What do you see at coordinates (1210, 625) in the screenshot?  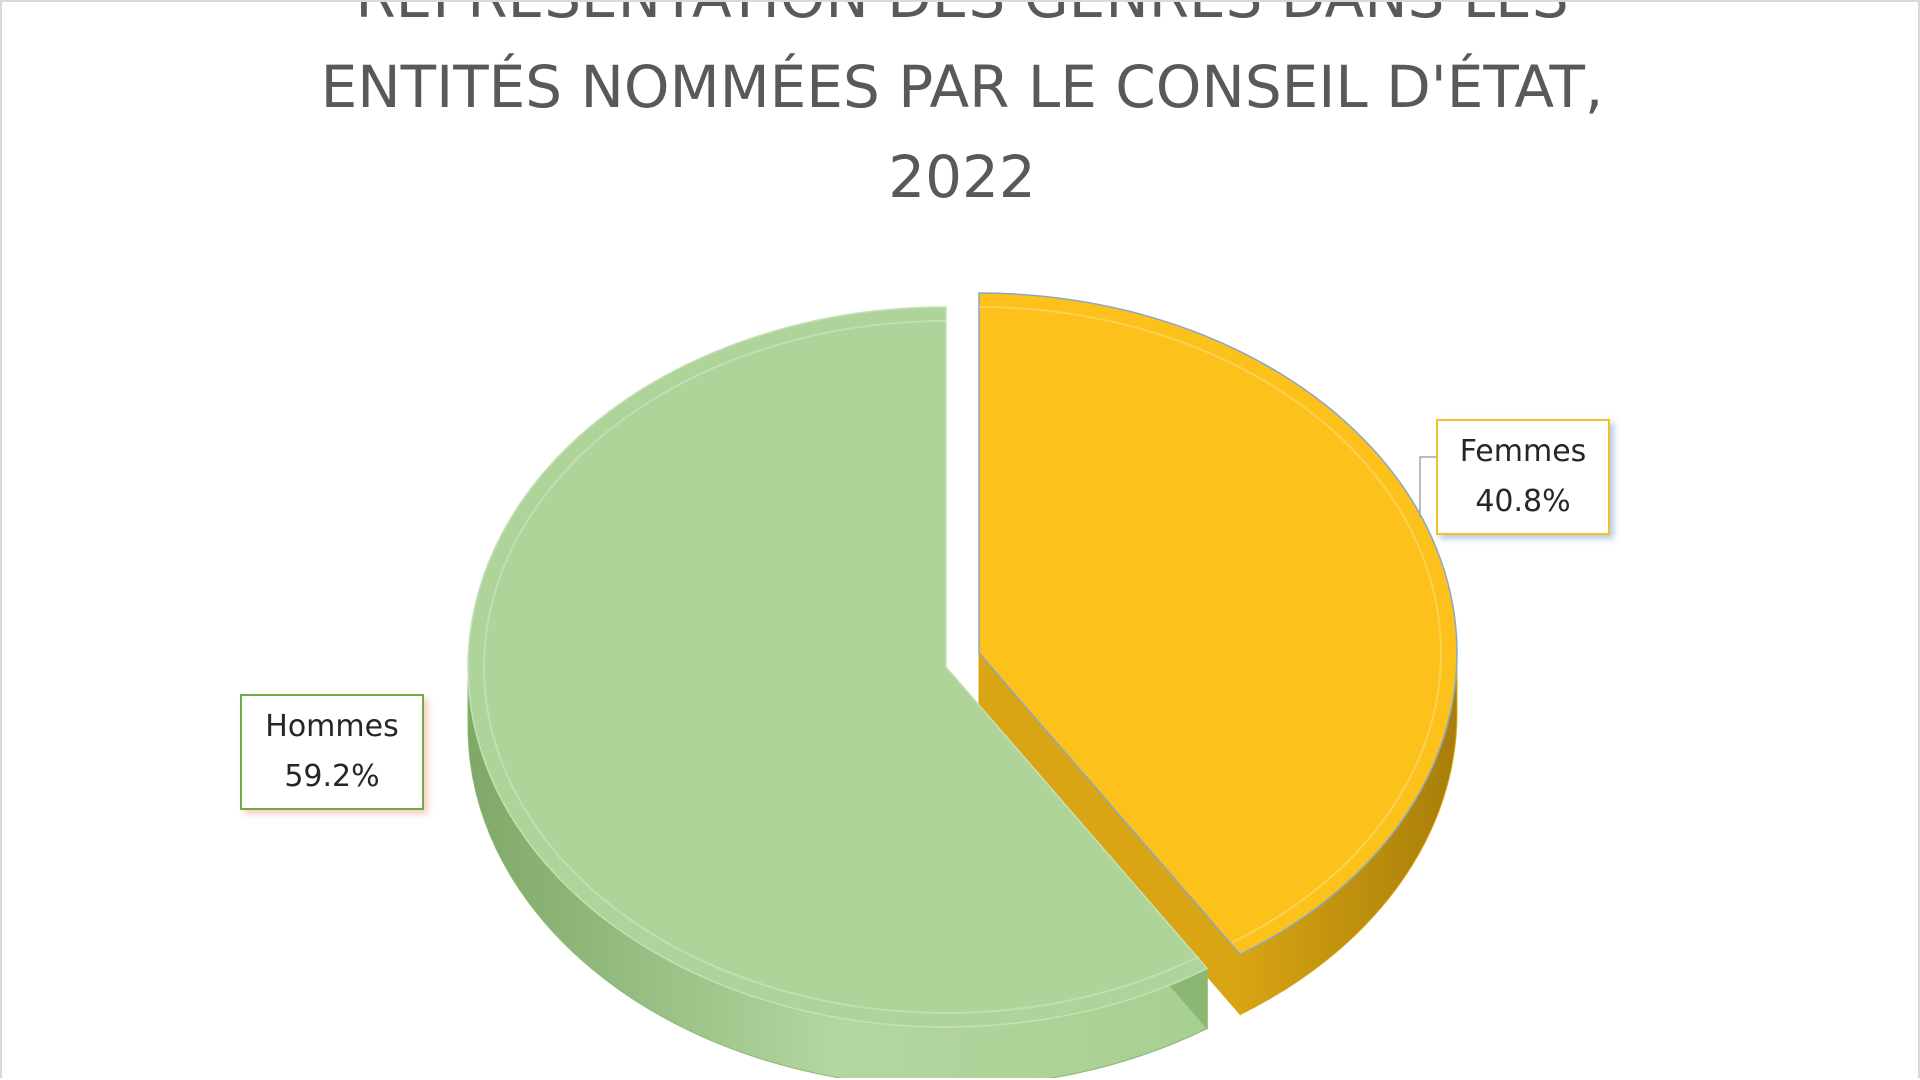 I see `pie-slice-bevel-femmes` at bounding box center [1210, 625].